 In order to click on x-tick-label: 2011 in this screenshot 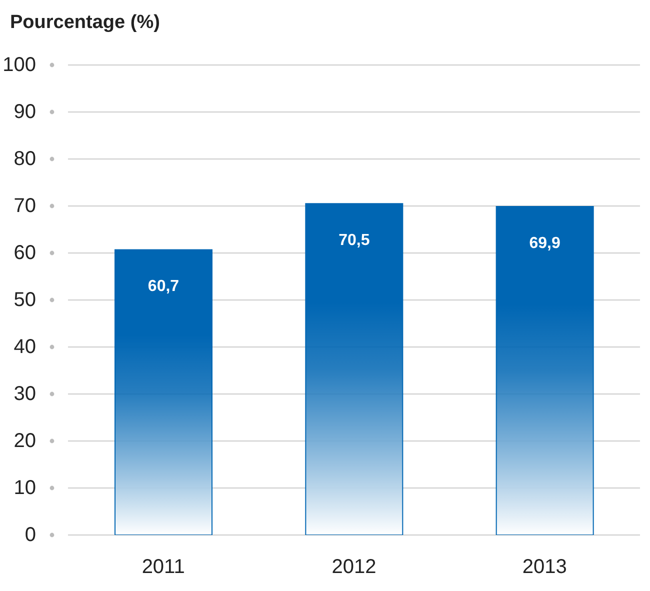, I will do `click(163, 567)`.